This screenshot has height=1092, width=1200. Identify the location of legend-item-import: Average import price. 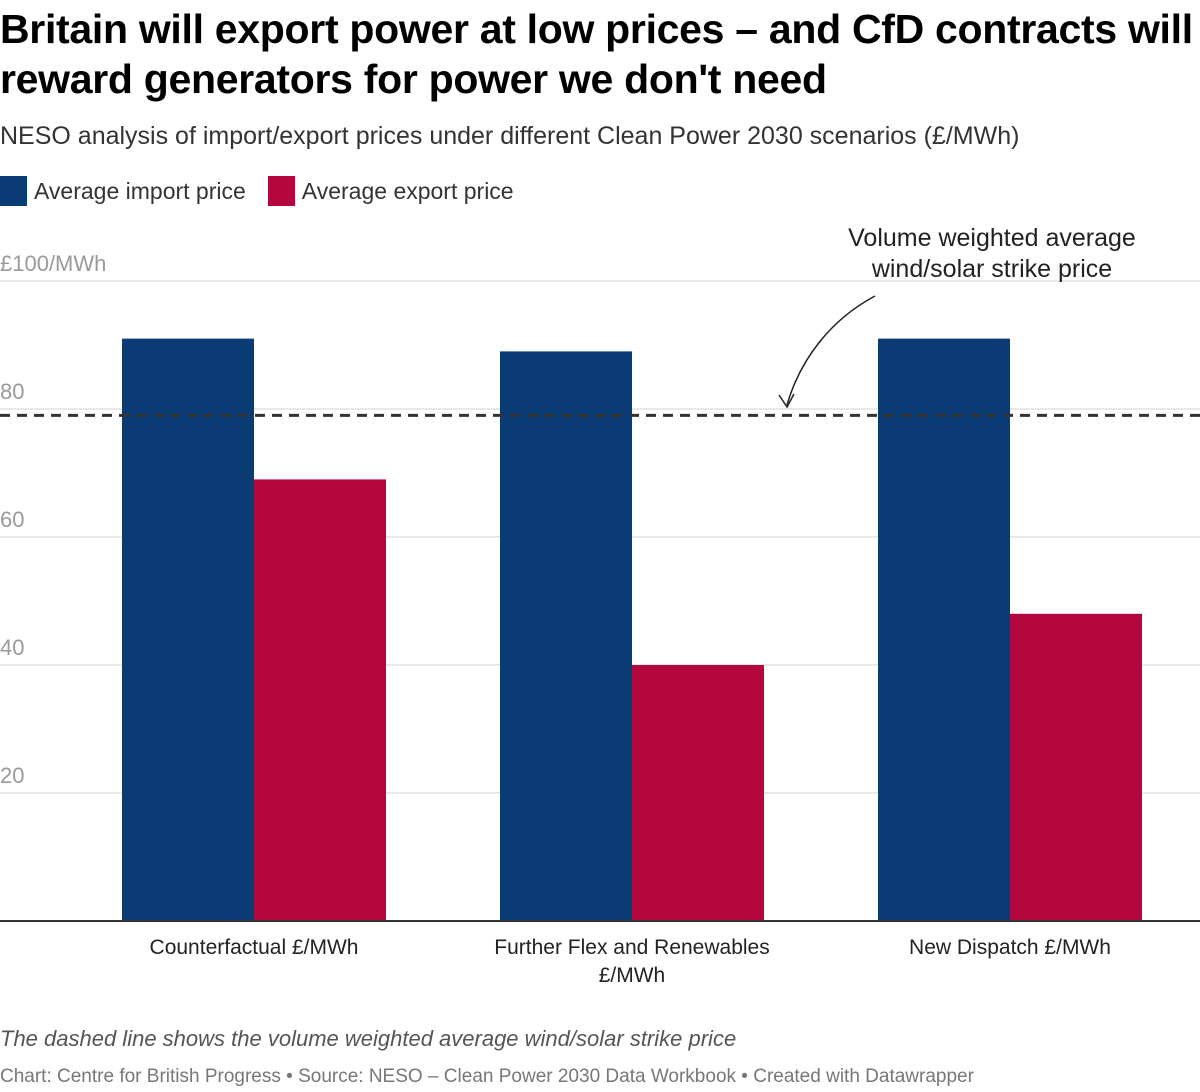
(123, 191).